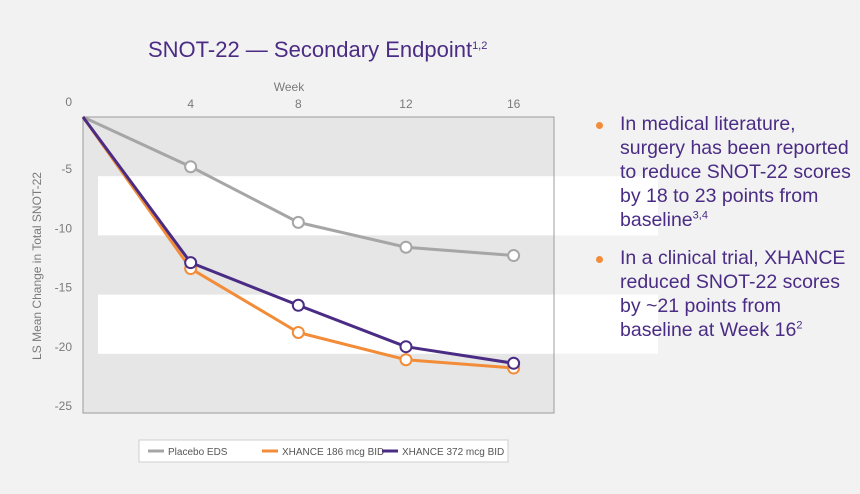 This screenshot has width=860, height=494. What do you see at coordinates (298, 104) in the screenshot?
I see `x-tick-label: 8` at bounding box center [298, 104].